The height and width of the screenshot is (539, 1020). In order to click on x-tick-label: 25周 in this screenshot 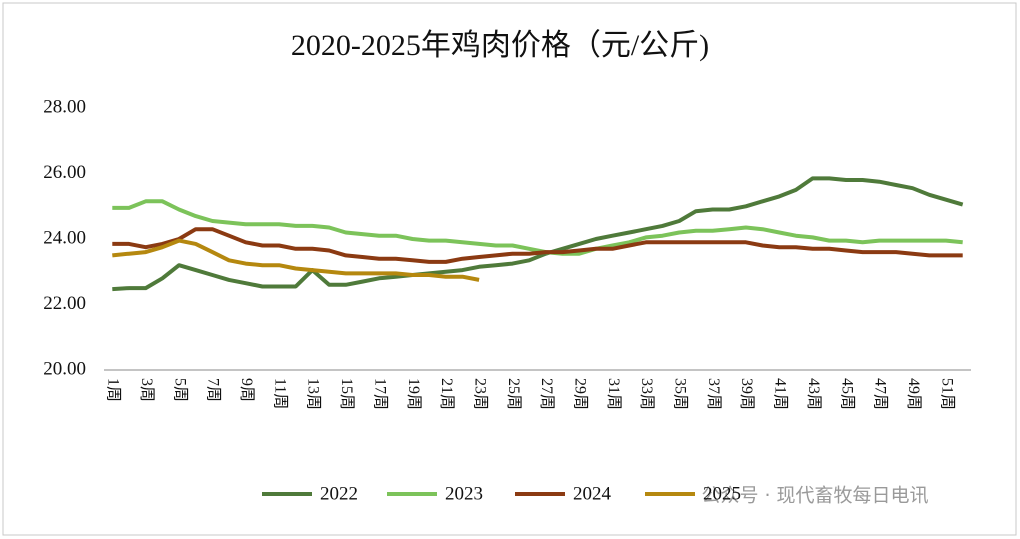, I will do `click(513, 394)`.